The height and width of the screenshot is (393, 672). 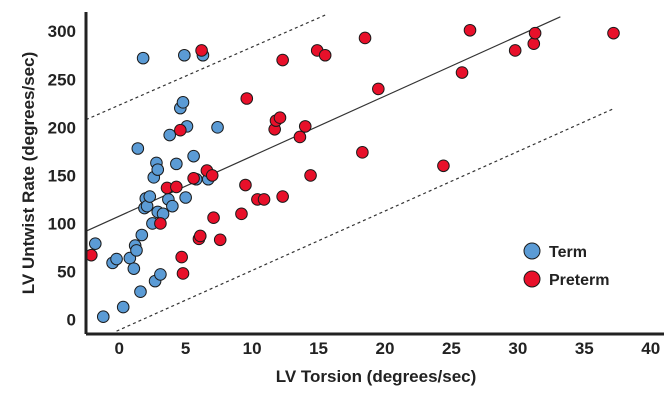 I want to click on legend-label-term: Term, so click(x=568, y=252).